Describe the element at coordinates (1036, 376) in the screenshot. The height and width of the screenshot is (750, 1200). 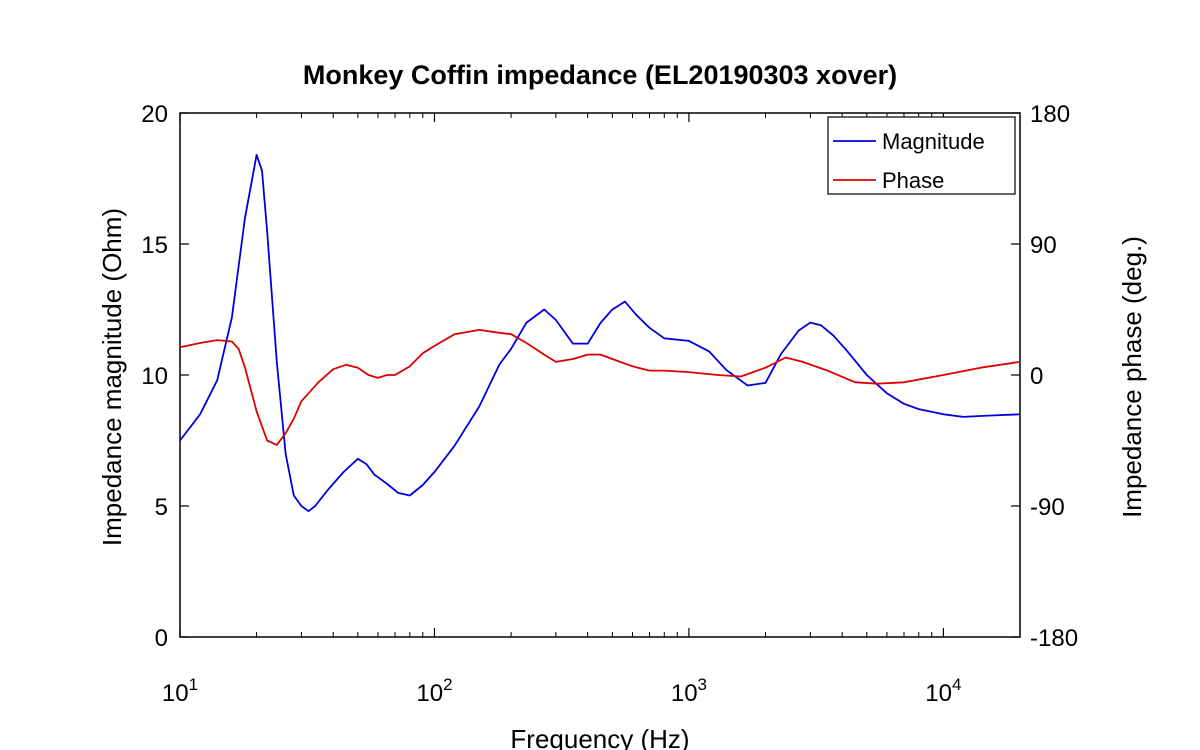
I see `y-right-tick-label: 0` at that location.